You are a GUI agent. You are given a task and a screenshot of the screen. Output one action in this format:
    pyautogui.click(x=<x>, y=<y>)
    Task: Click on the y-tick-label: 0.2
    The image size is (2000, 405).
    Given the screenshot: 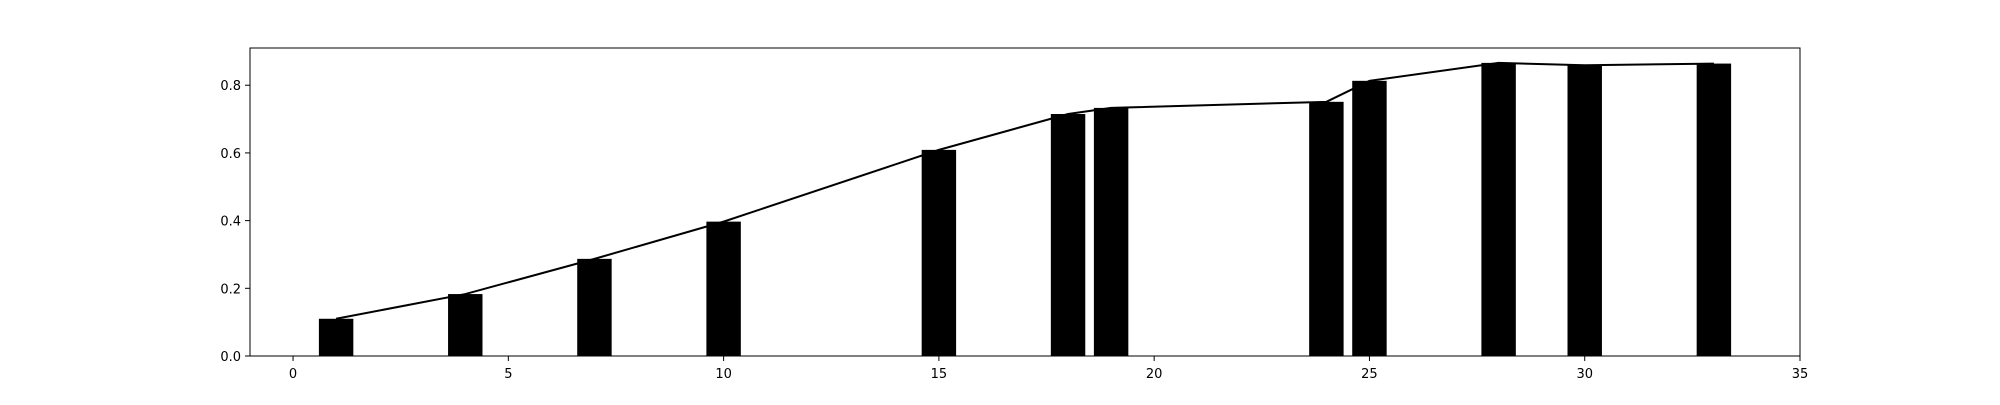 What is the action you would take?
    pyautogui.click(x=230, y=289)
    